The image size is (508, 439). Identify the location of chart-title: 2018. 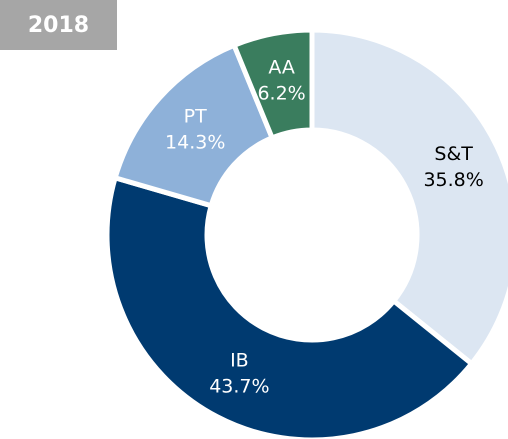
(58, 25).